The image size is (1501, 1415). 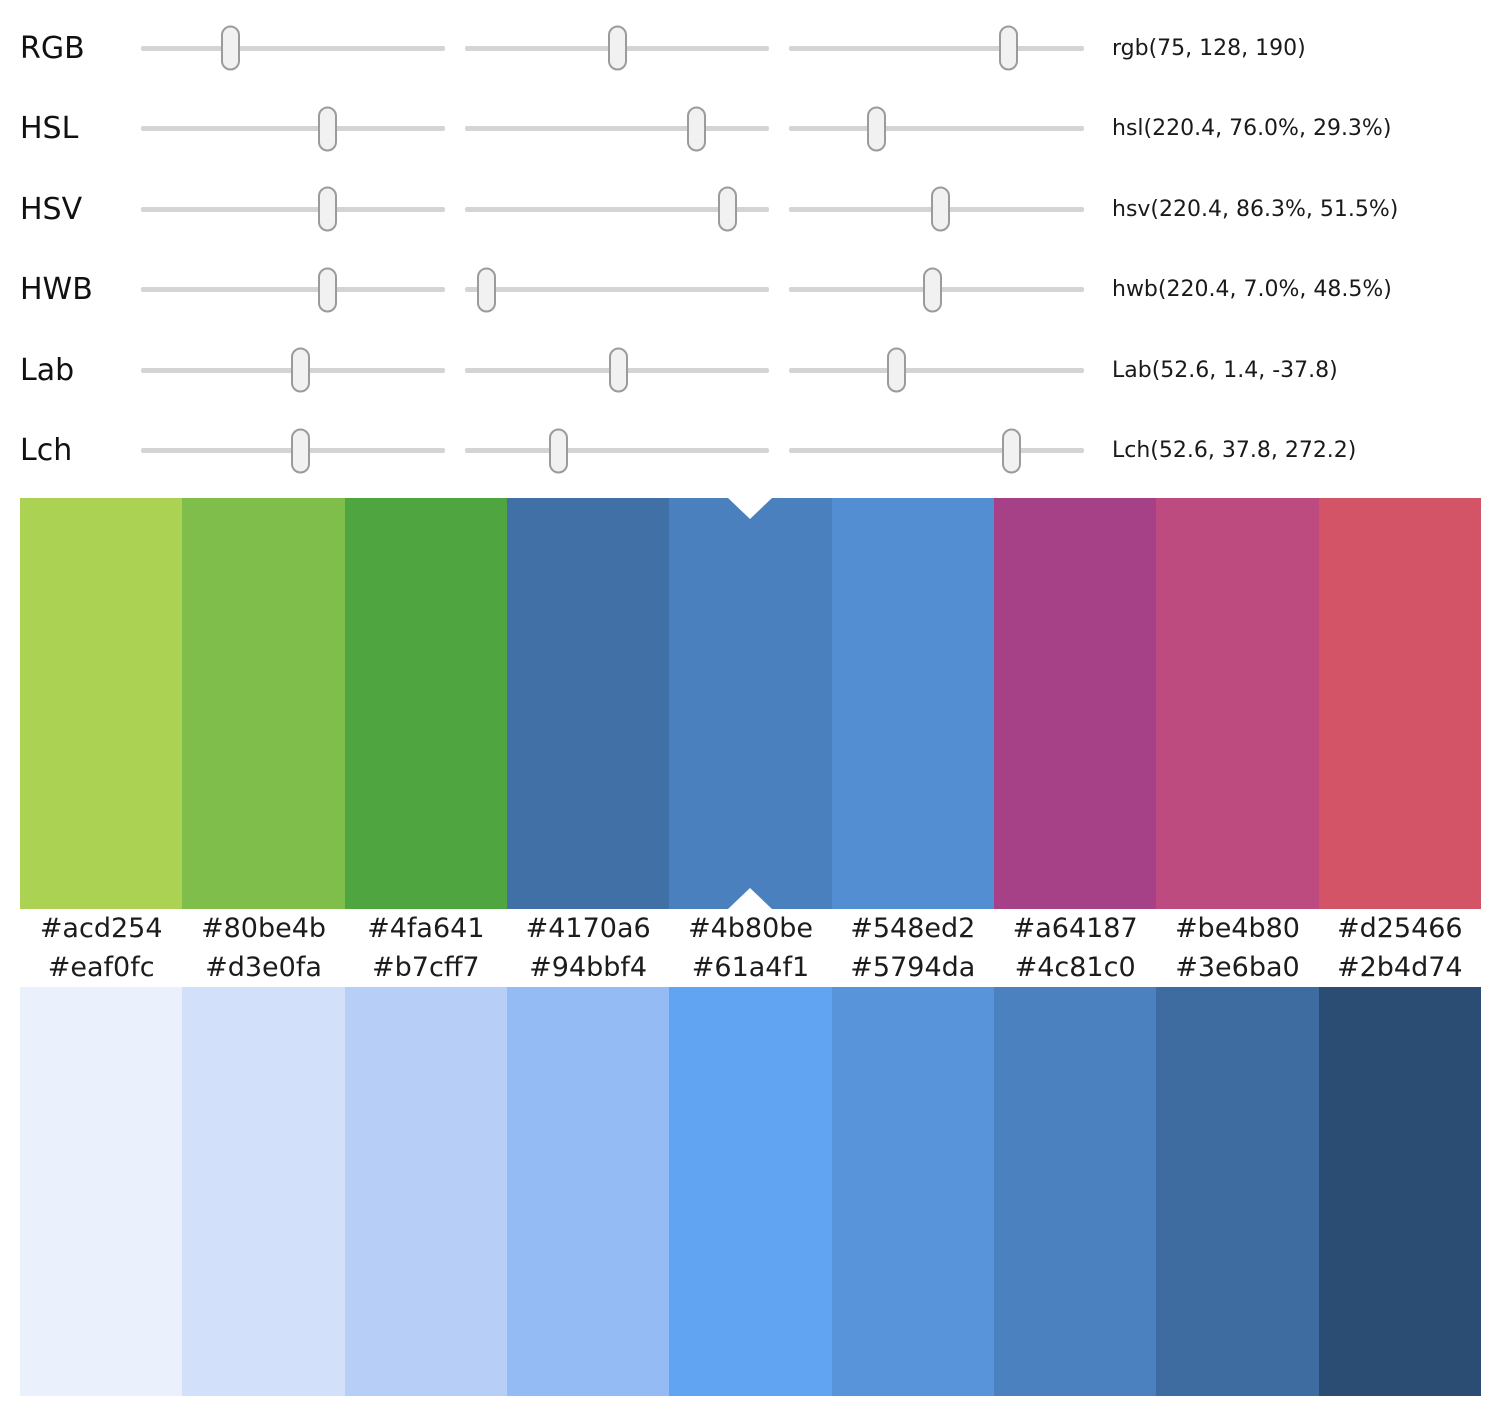 What do you see at coordinates (1237, 703) in the screenshot?
I see `palette-swatch-be4b80` at bounding box center [1237, 703].